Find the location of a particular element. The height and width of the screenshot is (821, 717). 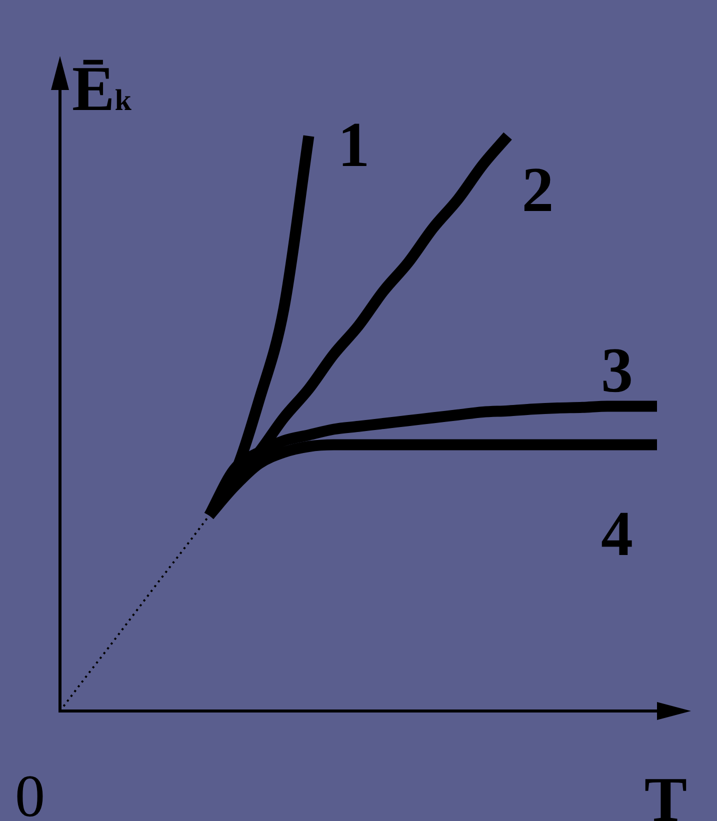

x-axis-title: T is located at coordinates (665, 792).